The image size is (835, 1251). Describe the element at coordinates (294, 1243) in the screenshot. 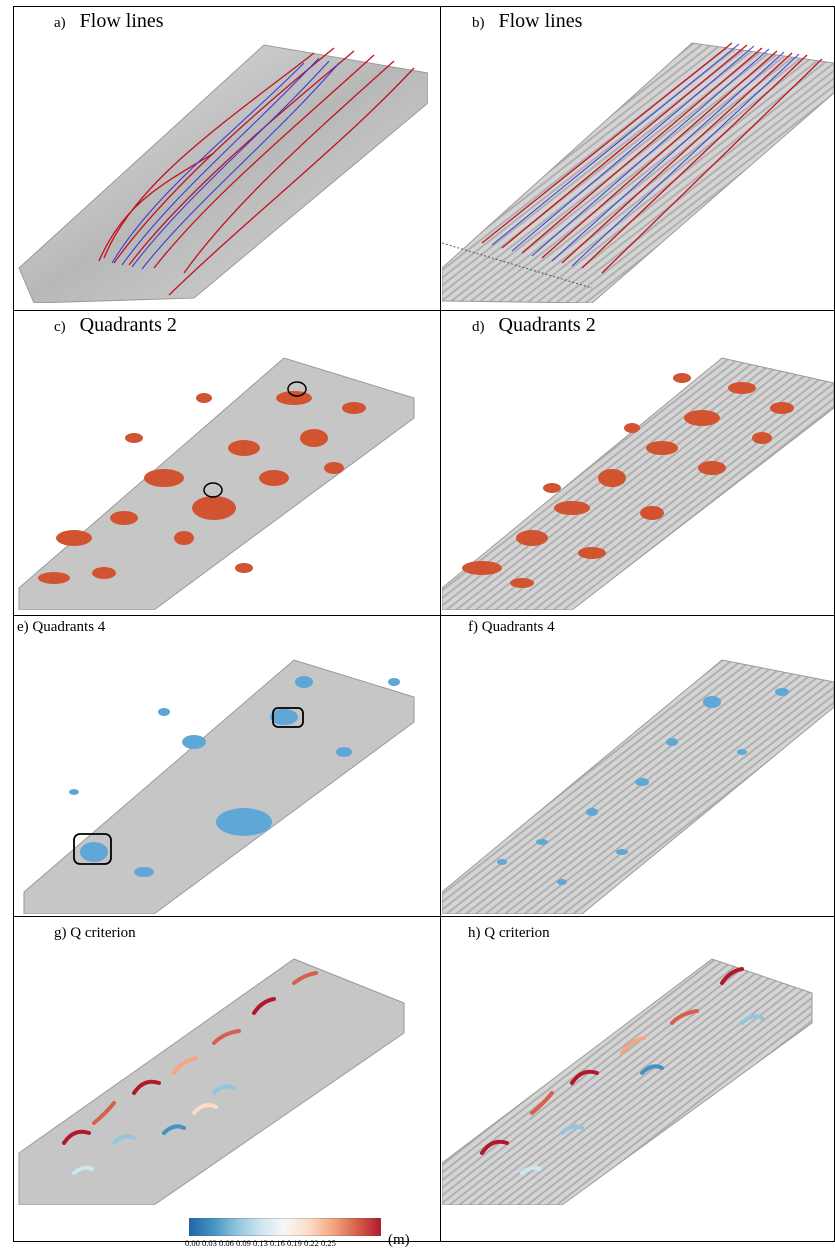

I see `colorbar-tick: 0.19` at that location.